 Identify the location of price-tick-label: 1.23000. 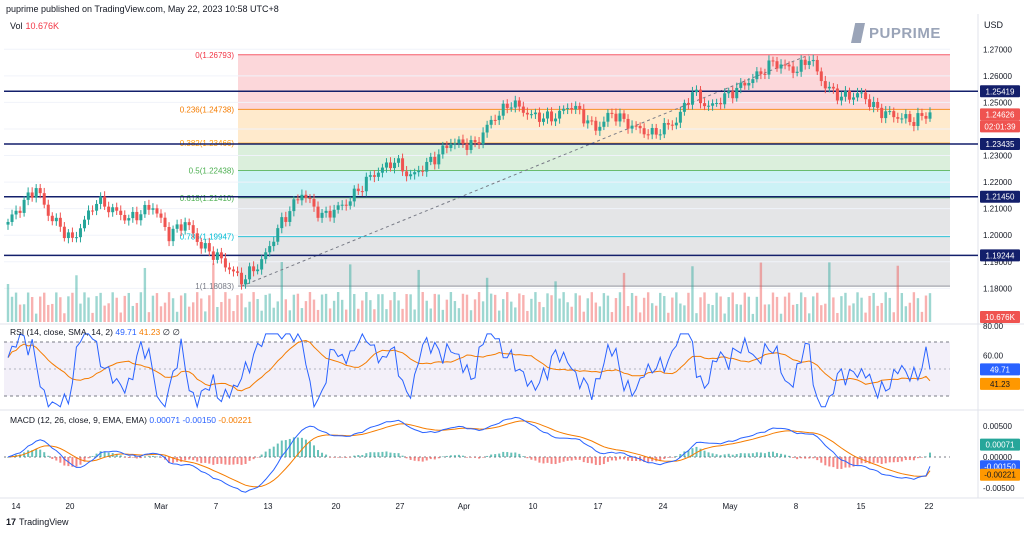
(997, 156).